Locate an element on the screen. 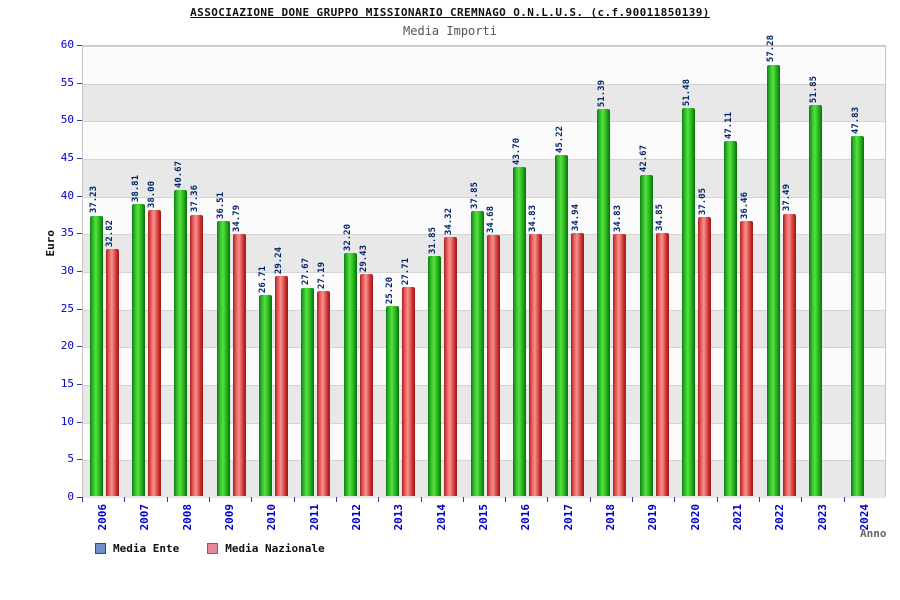  y-tick-label: 40 is located at coordinates (67, 195).